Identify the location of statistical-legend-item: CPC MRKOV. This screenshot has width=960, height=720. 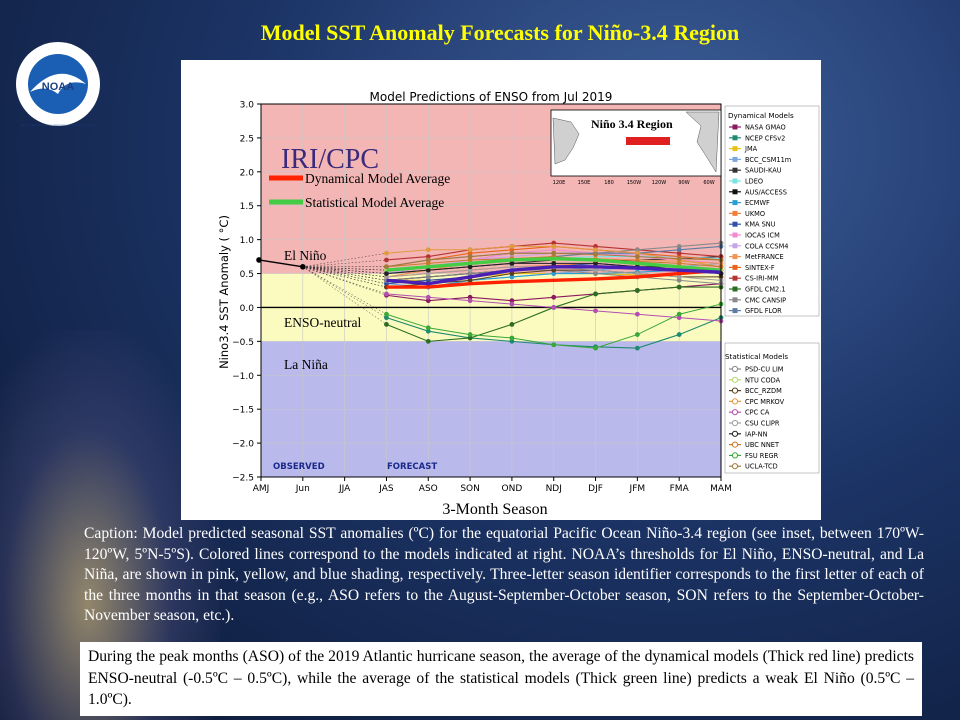
(765, 402).